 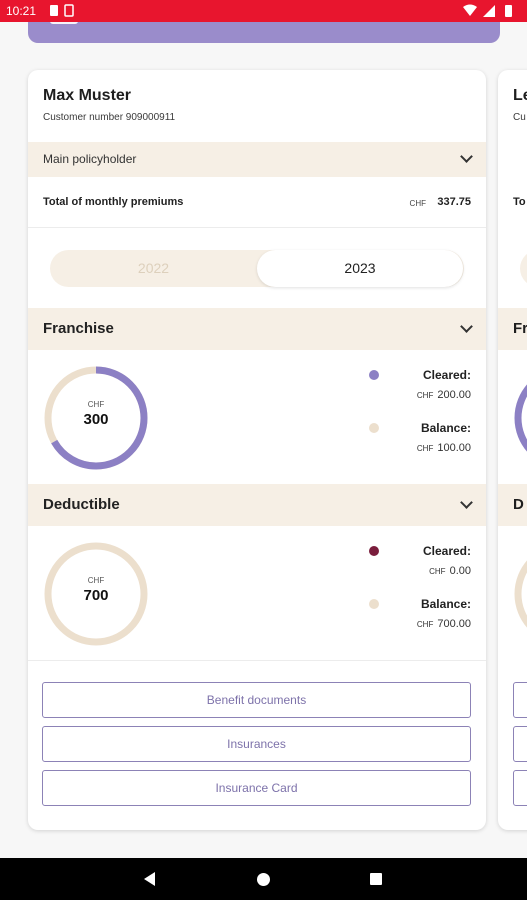 I want to click on customer-number: Customer number 909000911, so click(x=109, y=117).